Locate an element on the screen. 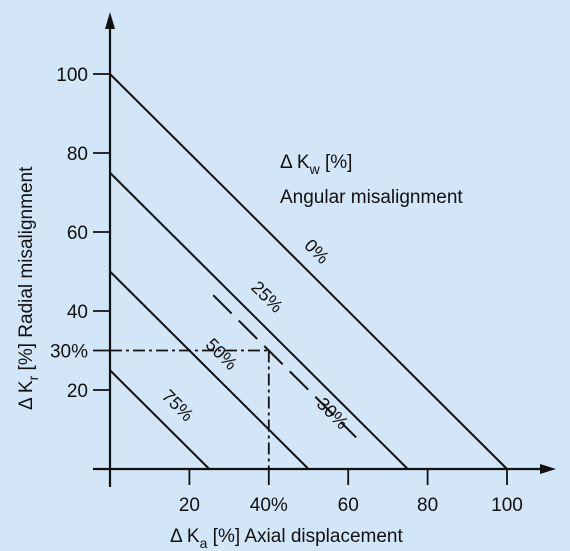 The height and width of the screenshot is (551, 570). x-tick-label: 100 is located at coordinates (507, 505).